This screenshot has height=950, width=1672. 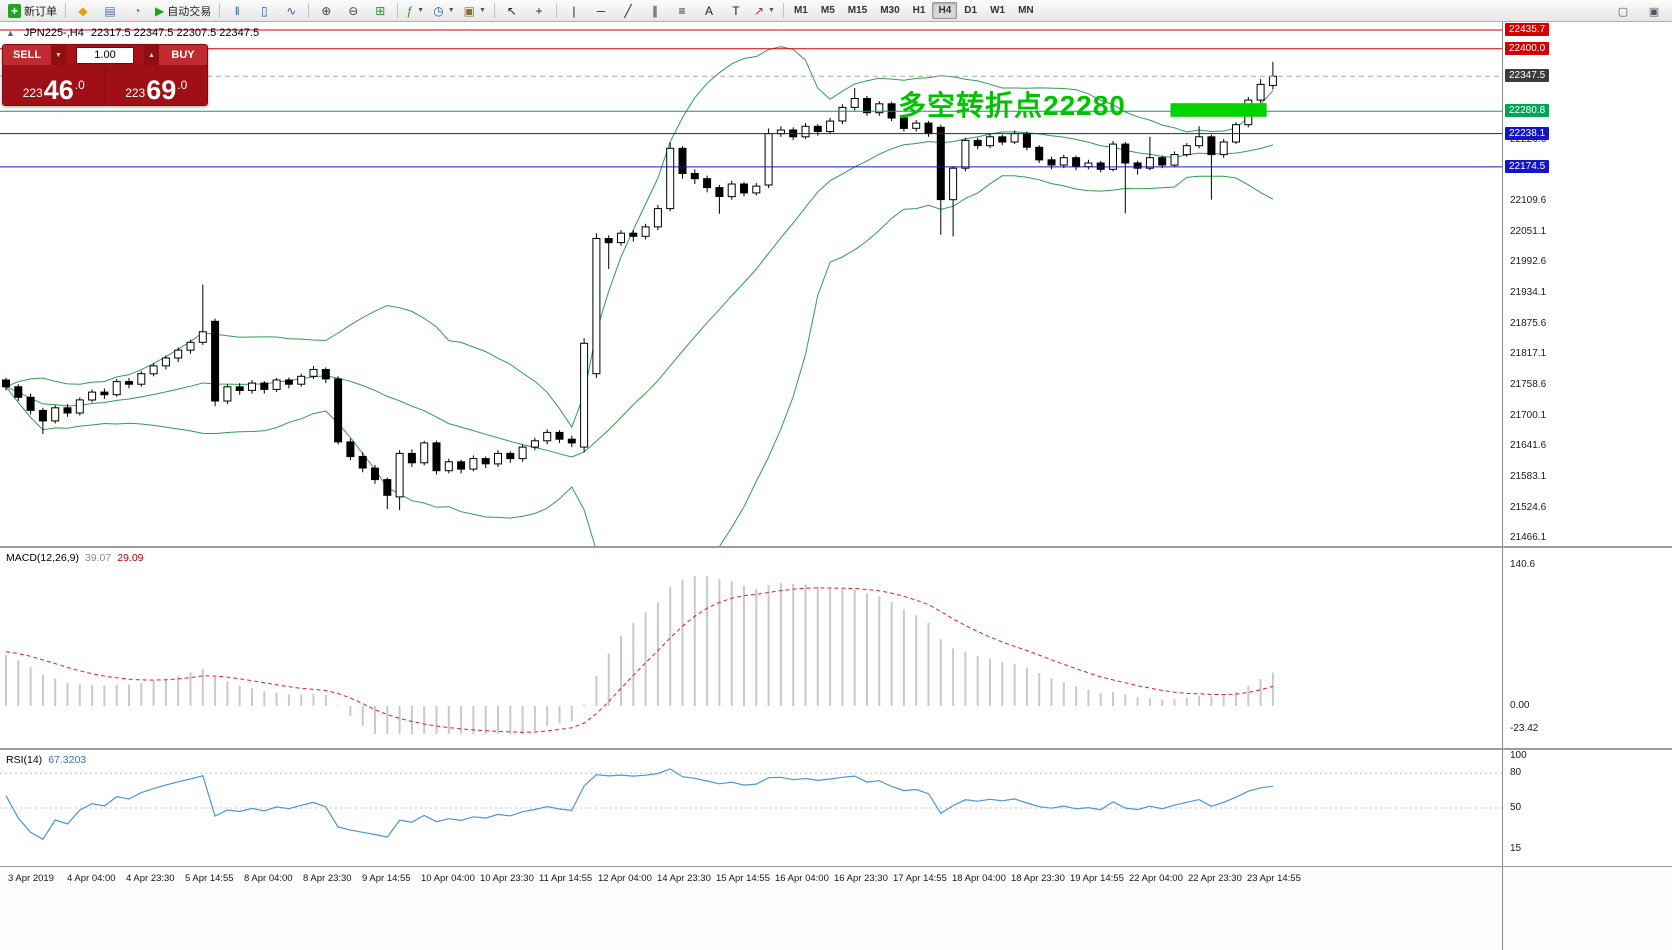 I want to click on tile-windows-icon: ⊞, so click(x=380, y=11).